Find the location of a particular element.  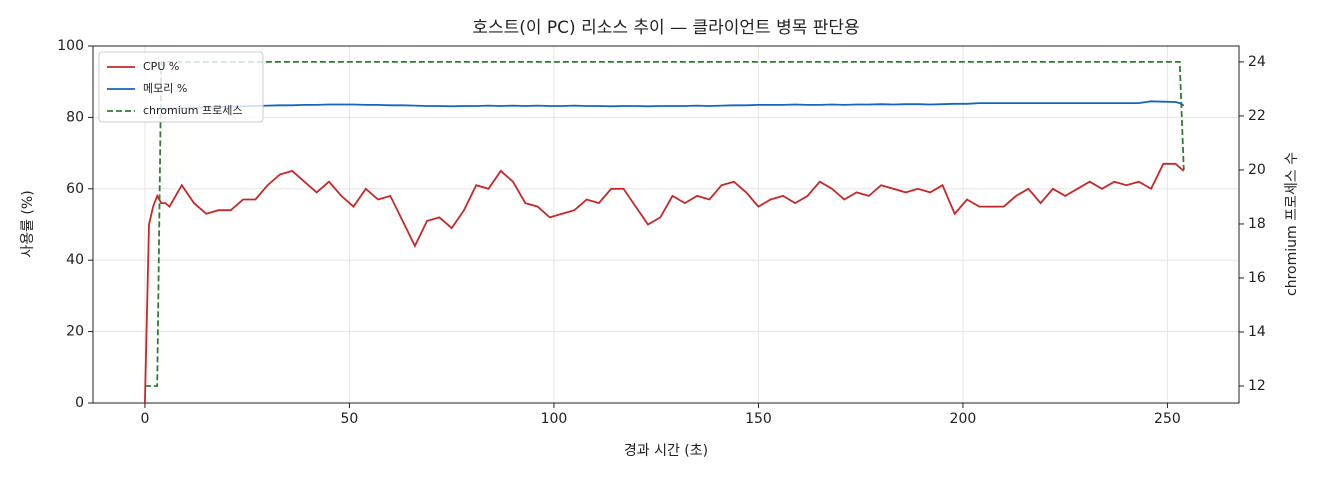

legend: CPU % 메모리 % chromium 프로세스 is located at coordinates (181, 87).